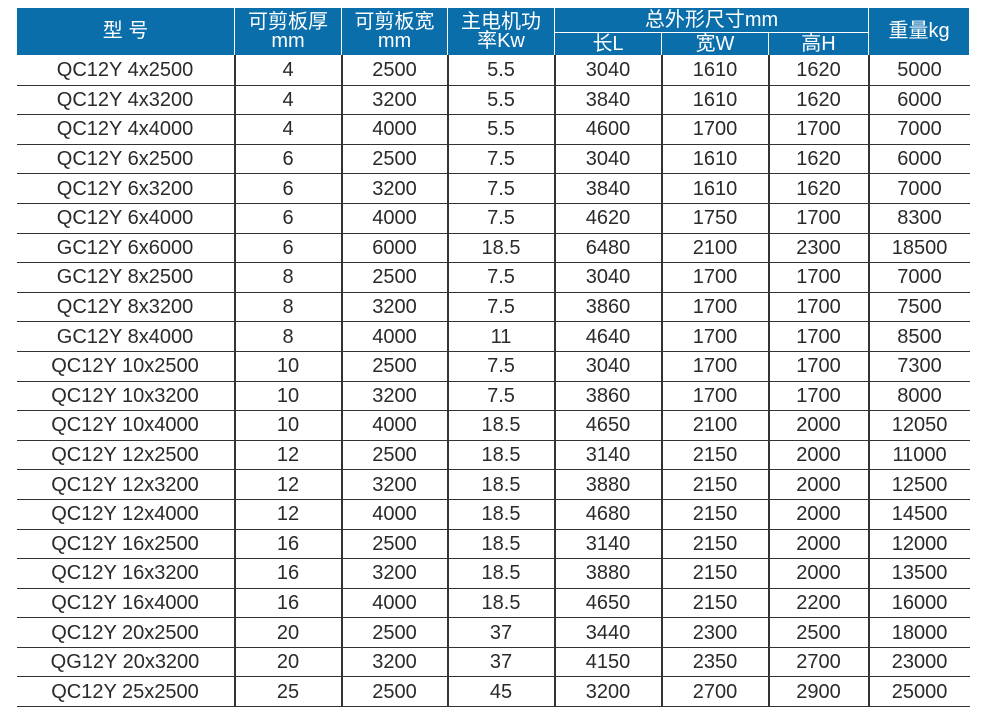 The height and width of the screenshot is (720, 992). What do you see at coordinates (818, 188) in the screenshot?
I see `cell-height: 1620` at bounding box center [818, 188].